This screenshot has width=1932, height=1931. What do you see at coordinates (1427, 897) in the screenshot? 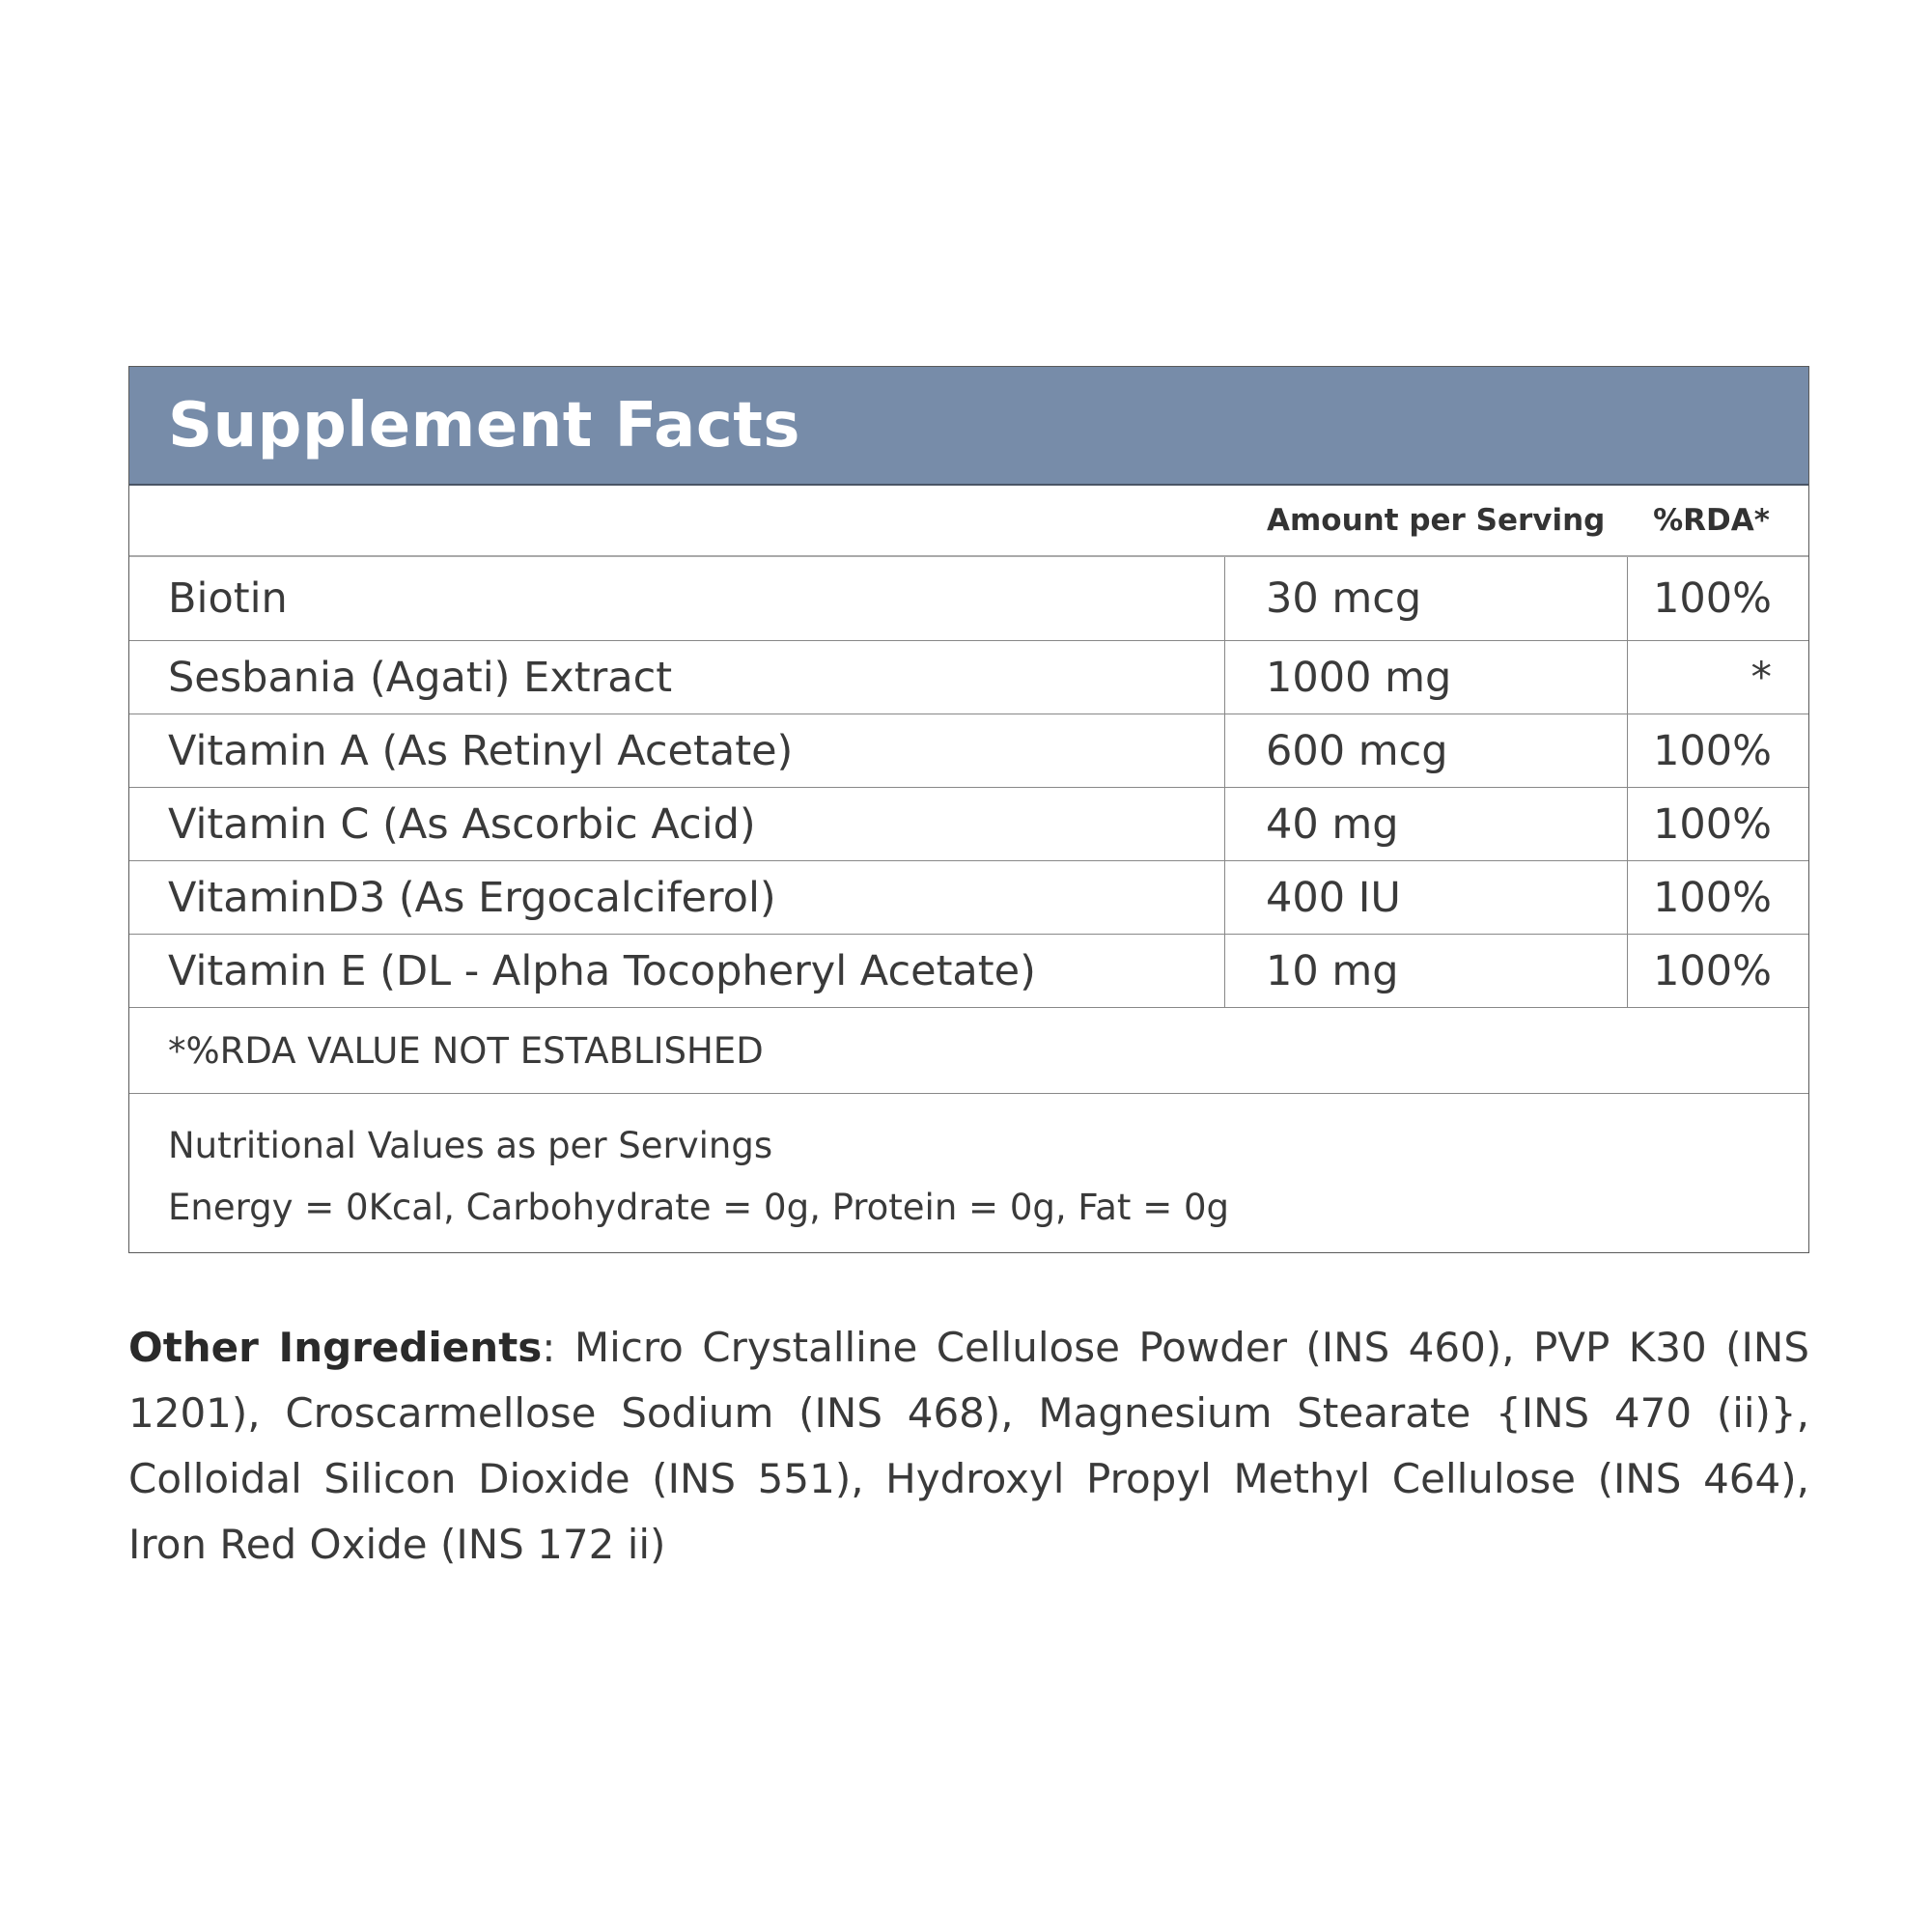
I see `cell-amount: 400 IU` at bounding box center [1427, 897].